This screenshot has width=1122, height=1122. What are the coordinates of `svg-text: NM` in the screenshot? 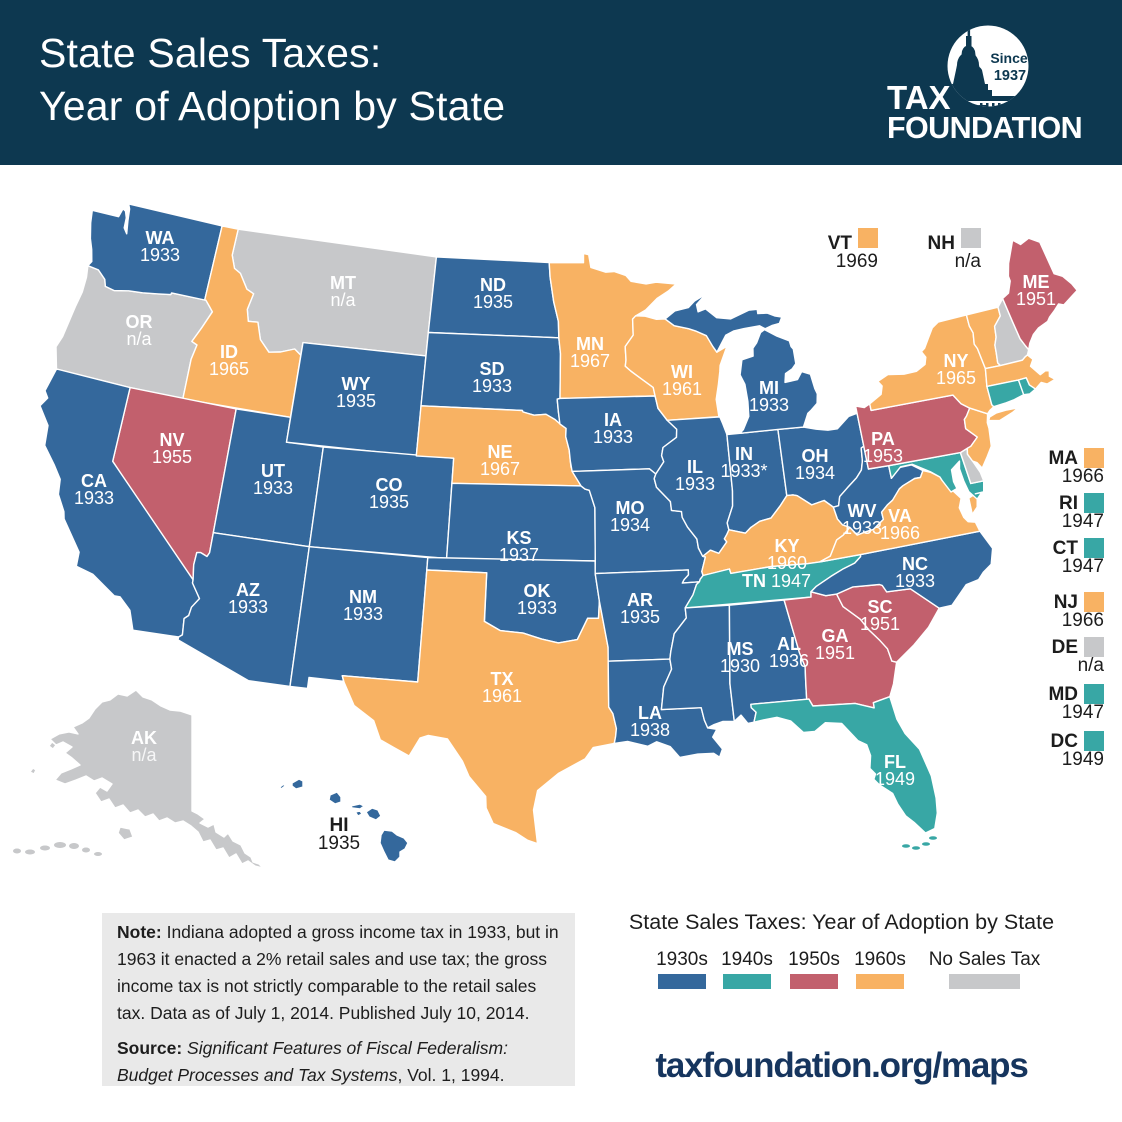 It's located at (363, 597).